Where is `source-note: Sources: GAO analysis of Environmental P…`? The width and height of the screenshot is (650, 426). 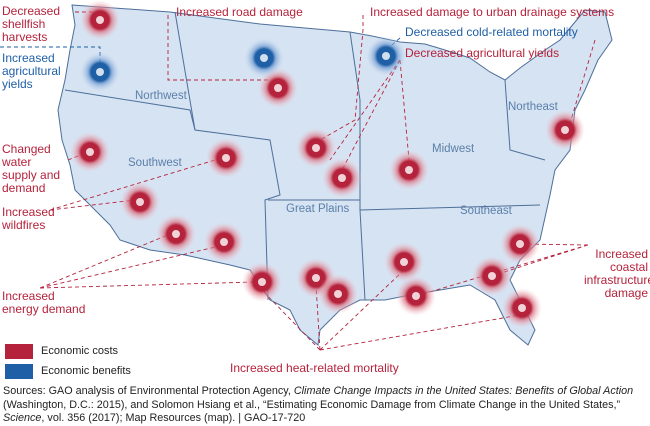
source-note: Sources: GAO analysis of Environmental P… is located at coordinates (326, 405).